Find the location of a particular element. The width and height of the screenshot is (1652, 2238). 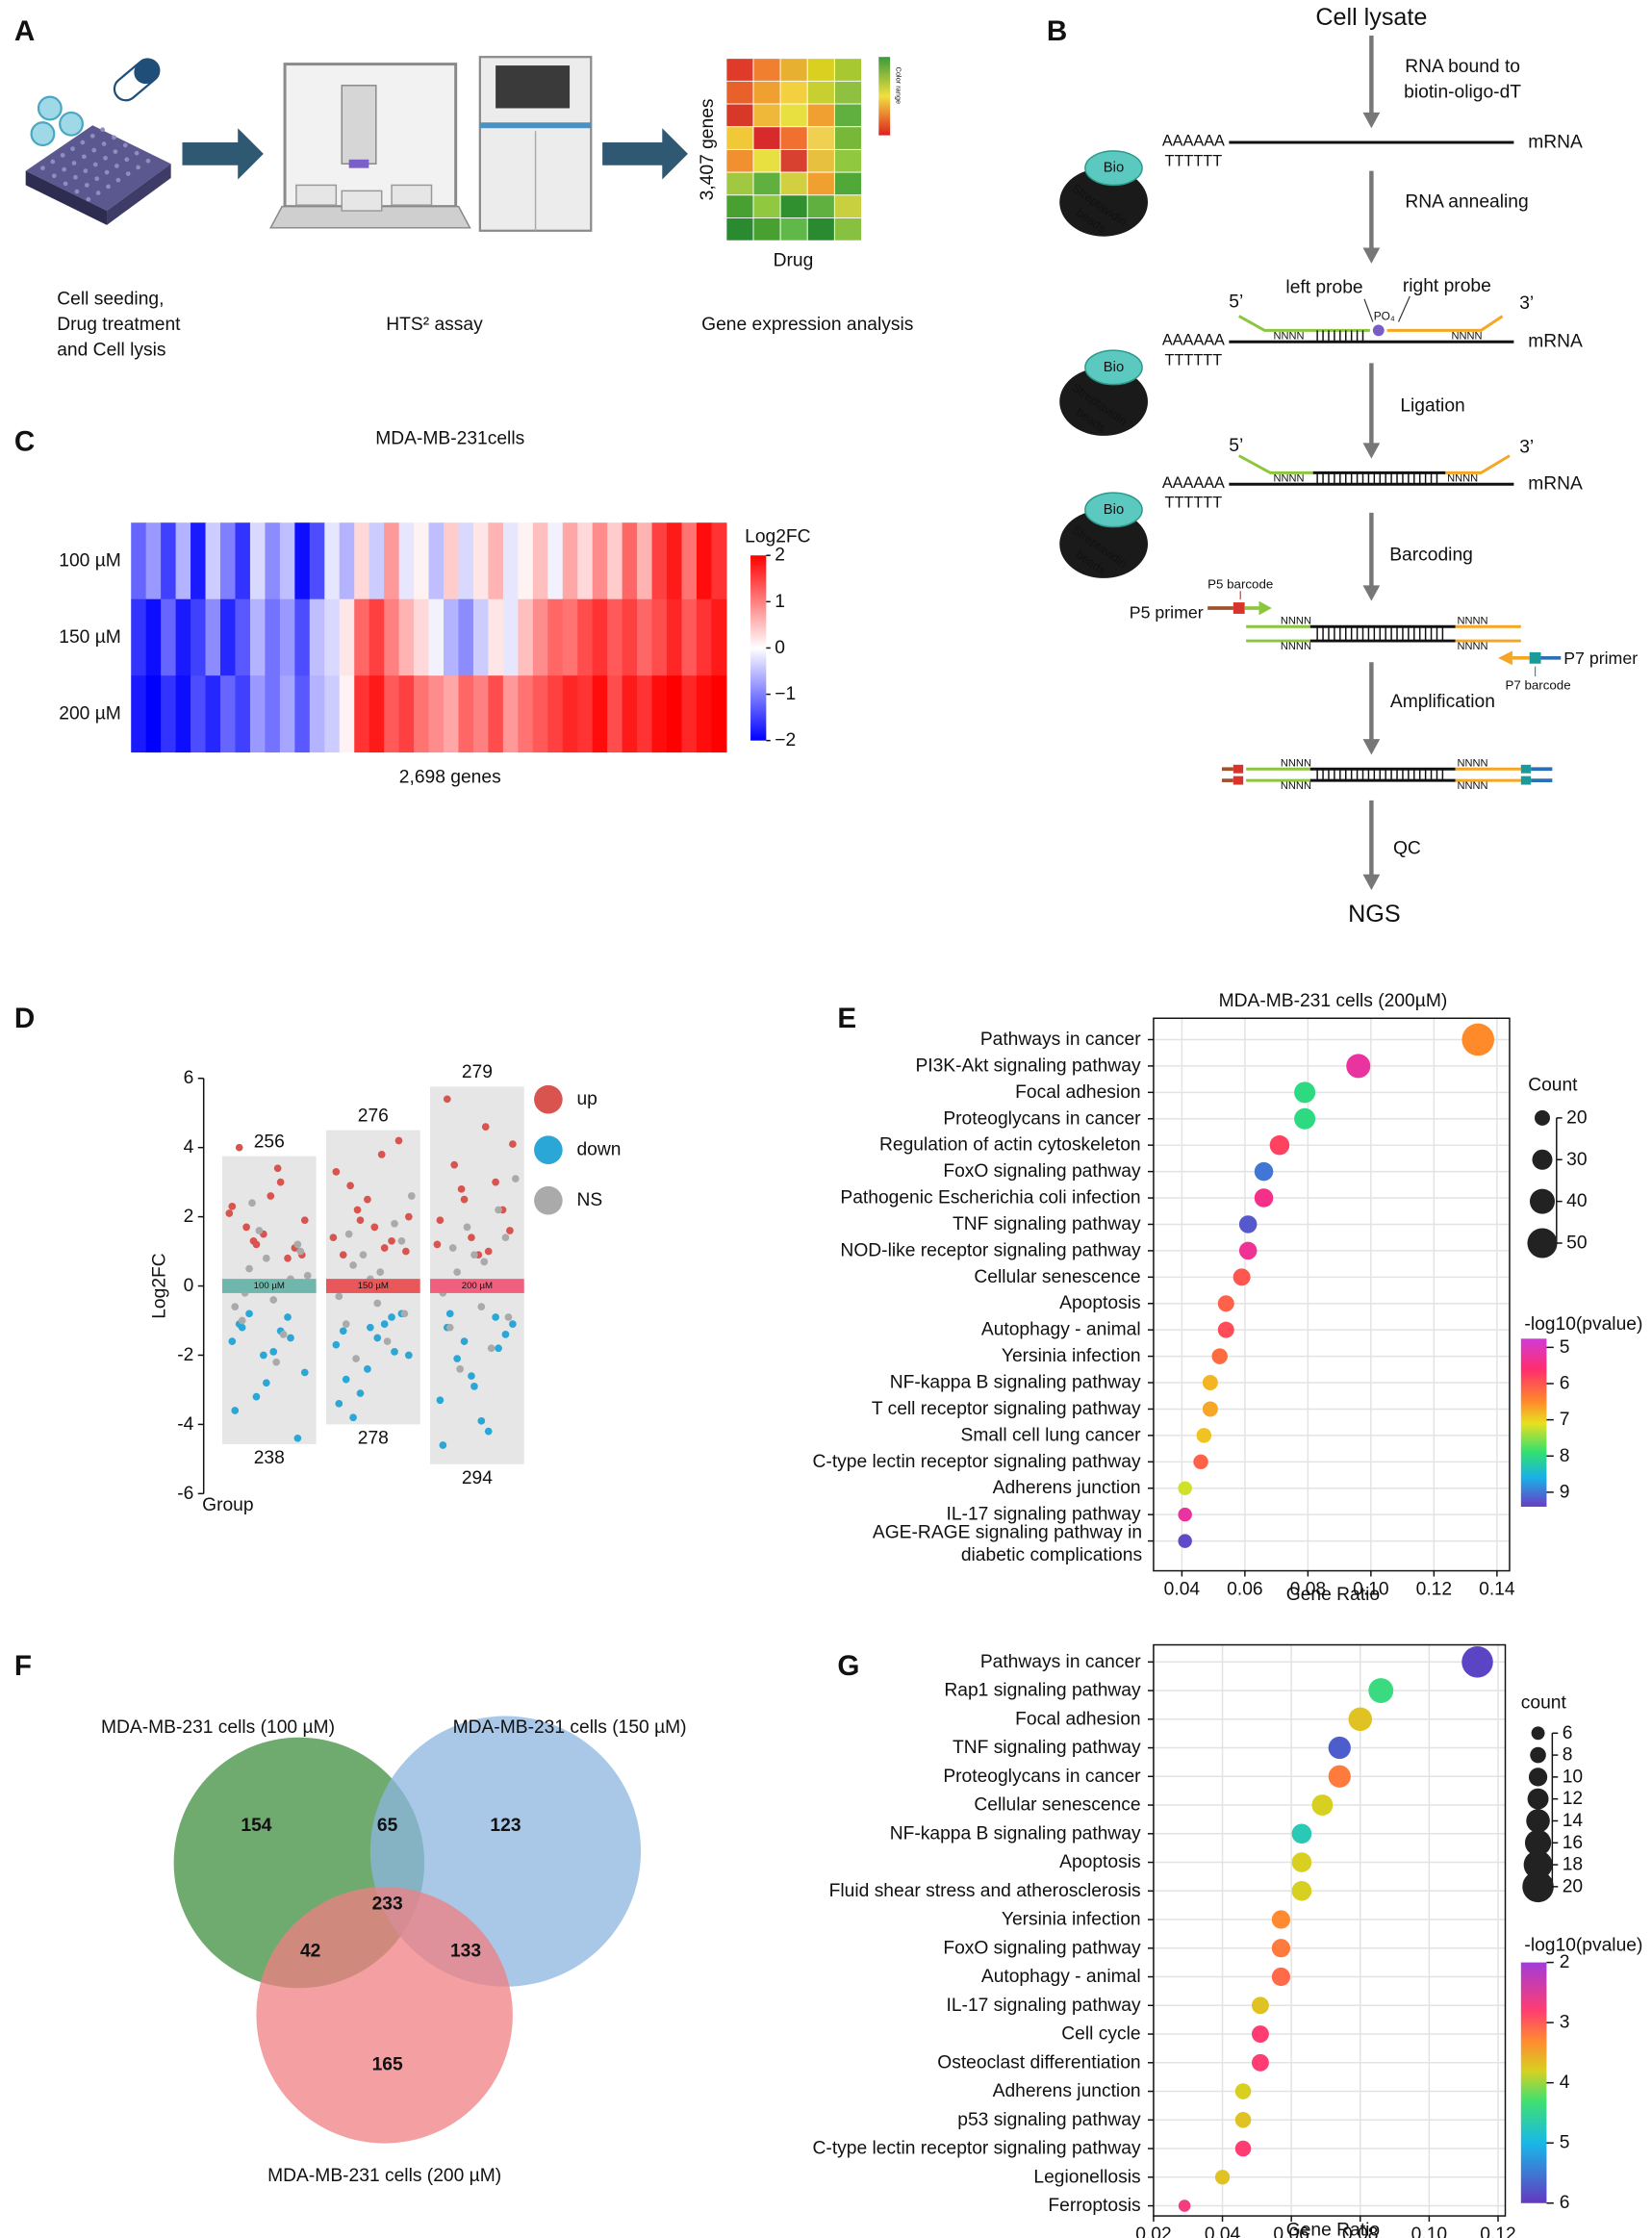

colorbar-tick-label: 0 is located at coordinates (780, 648).